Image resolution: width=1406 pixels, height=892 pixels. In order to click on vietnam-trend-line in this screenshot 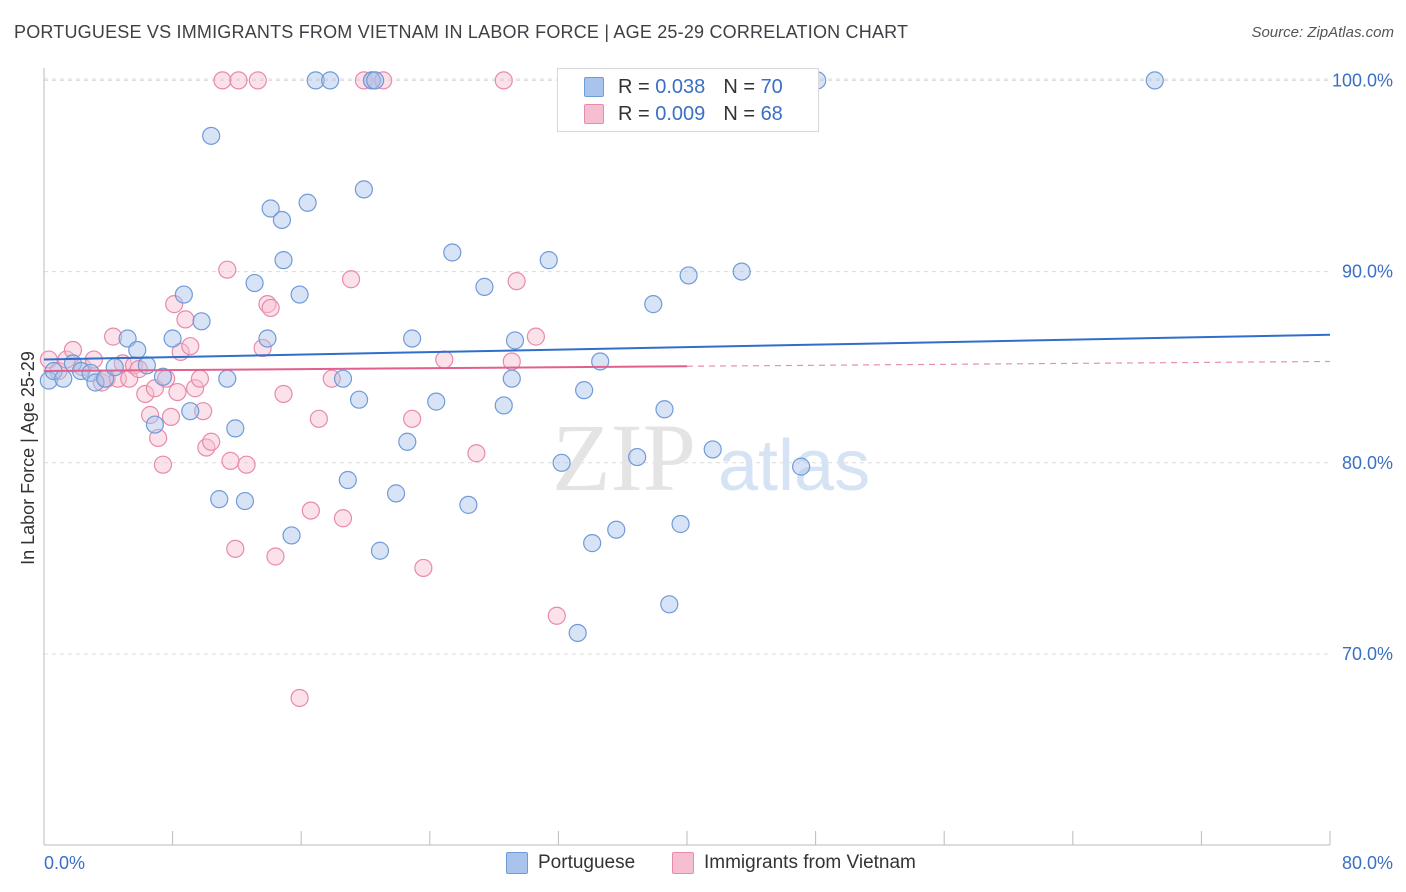, I will do `click(365, 369)`.